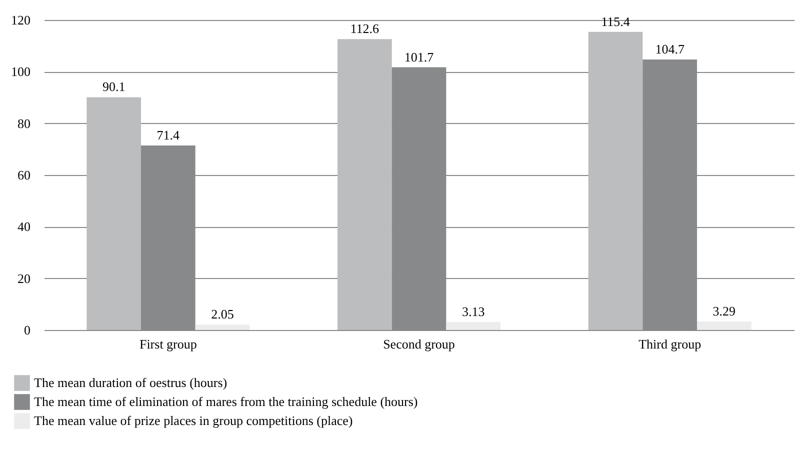 The height and width of the screenshot is (461, 808). Describe the element at coordinates (226, 401) in the screenshot. I see `legend-label: The mean time of elimination of mares from the training schedule (hours)` at that location.